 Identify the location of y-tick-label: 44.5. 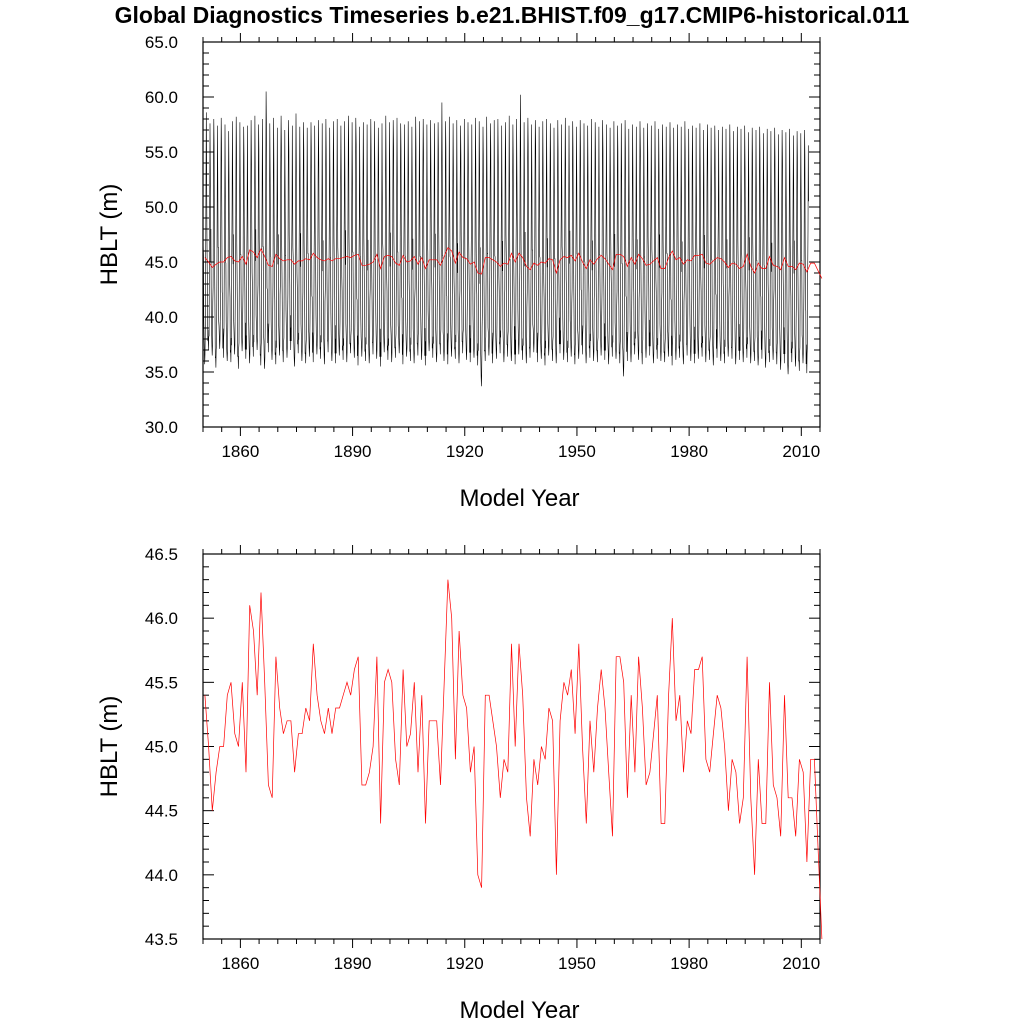
(161, 811).